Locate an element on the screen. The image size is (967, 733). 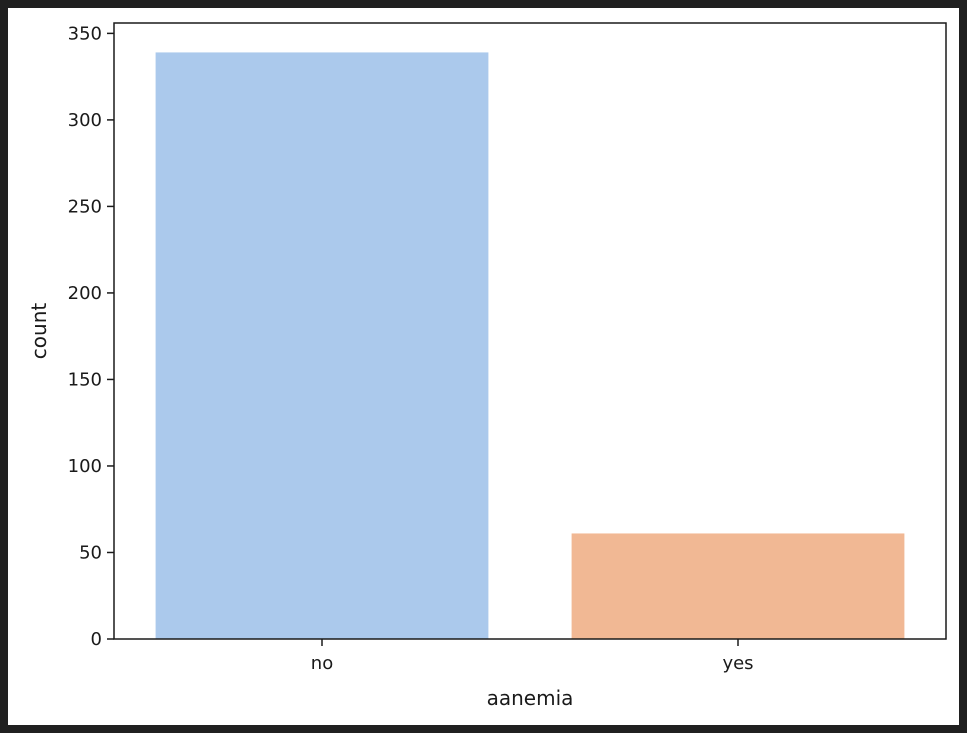
bar-yes is located at coordinates (738, 586).